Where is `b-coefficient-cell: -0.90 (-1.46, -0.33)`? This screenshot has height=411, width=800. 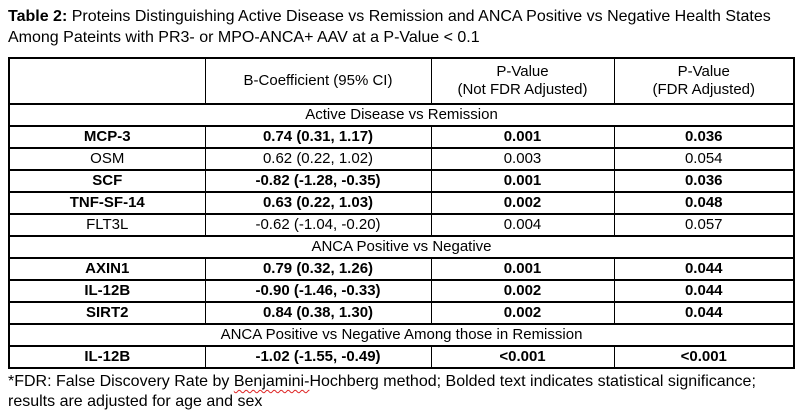 b-coefficient-cell: -0.90 (-1.46, -0.33) is located at coordinates (318, 291).